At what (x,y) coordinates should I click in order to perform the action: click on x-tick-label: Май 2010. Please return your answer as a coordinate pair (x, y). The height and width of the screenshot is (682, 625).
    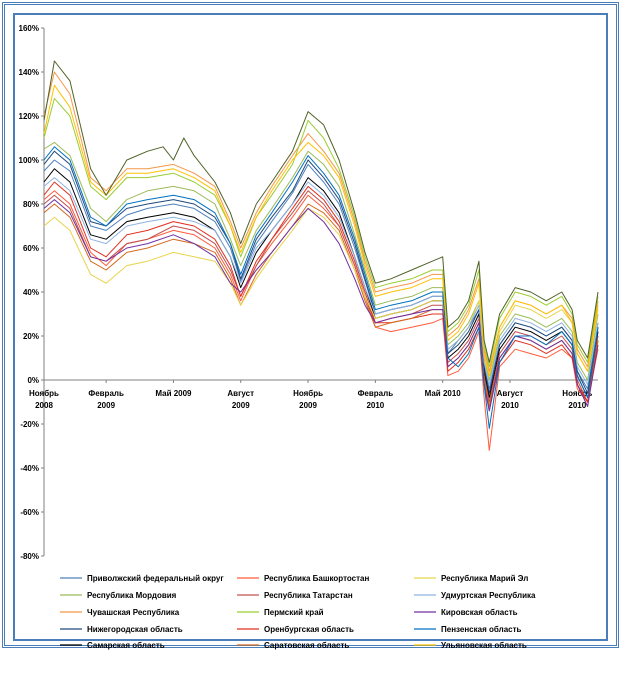
    Looking at the image, I should click on (443, 393).